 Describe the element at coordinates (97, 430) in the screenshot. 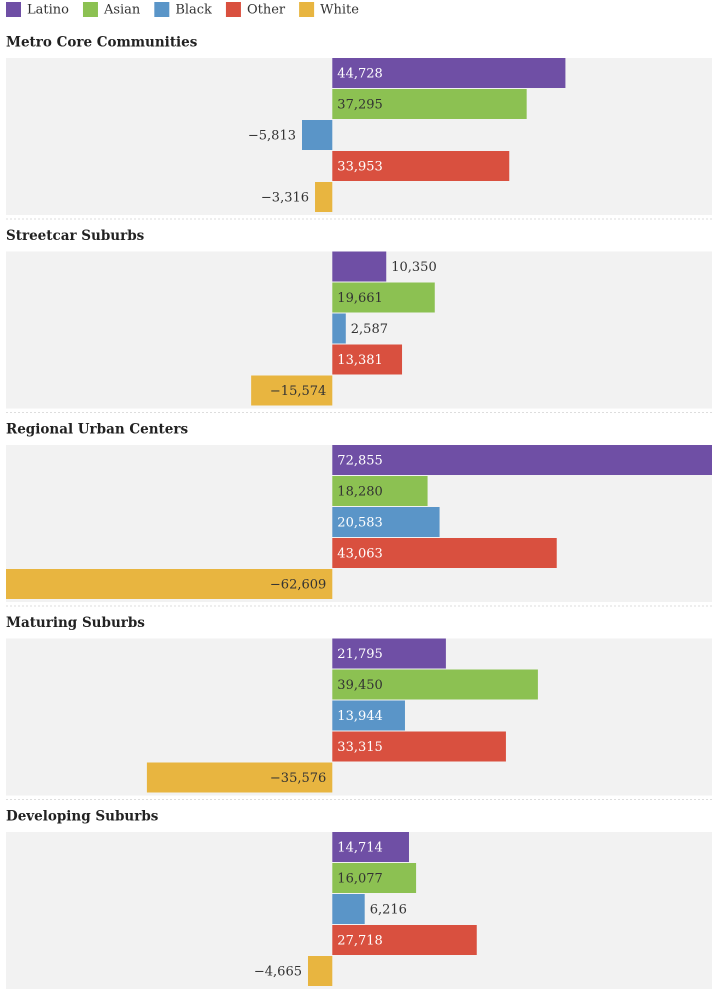

I see `panel-title: Regional Urban Centers` at that location.